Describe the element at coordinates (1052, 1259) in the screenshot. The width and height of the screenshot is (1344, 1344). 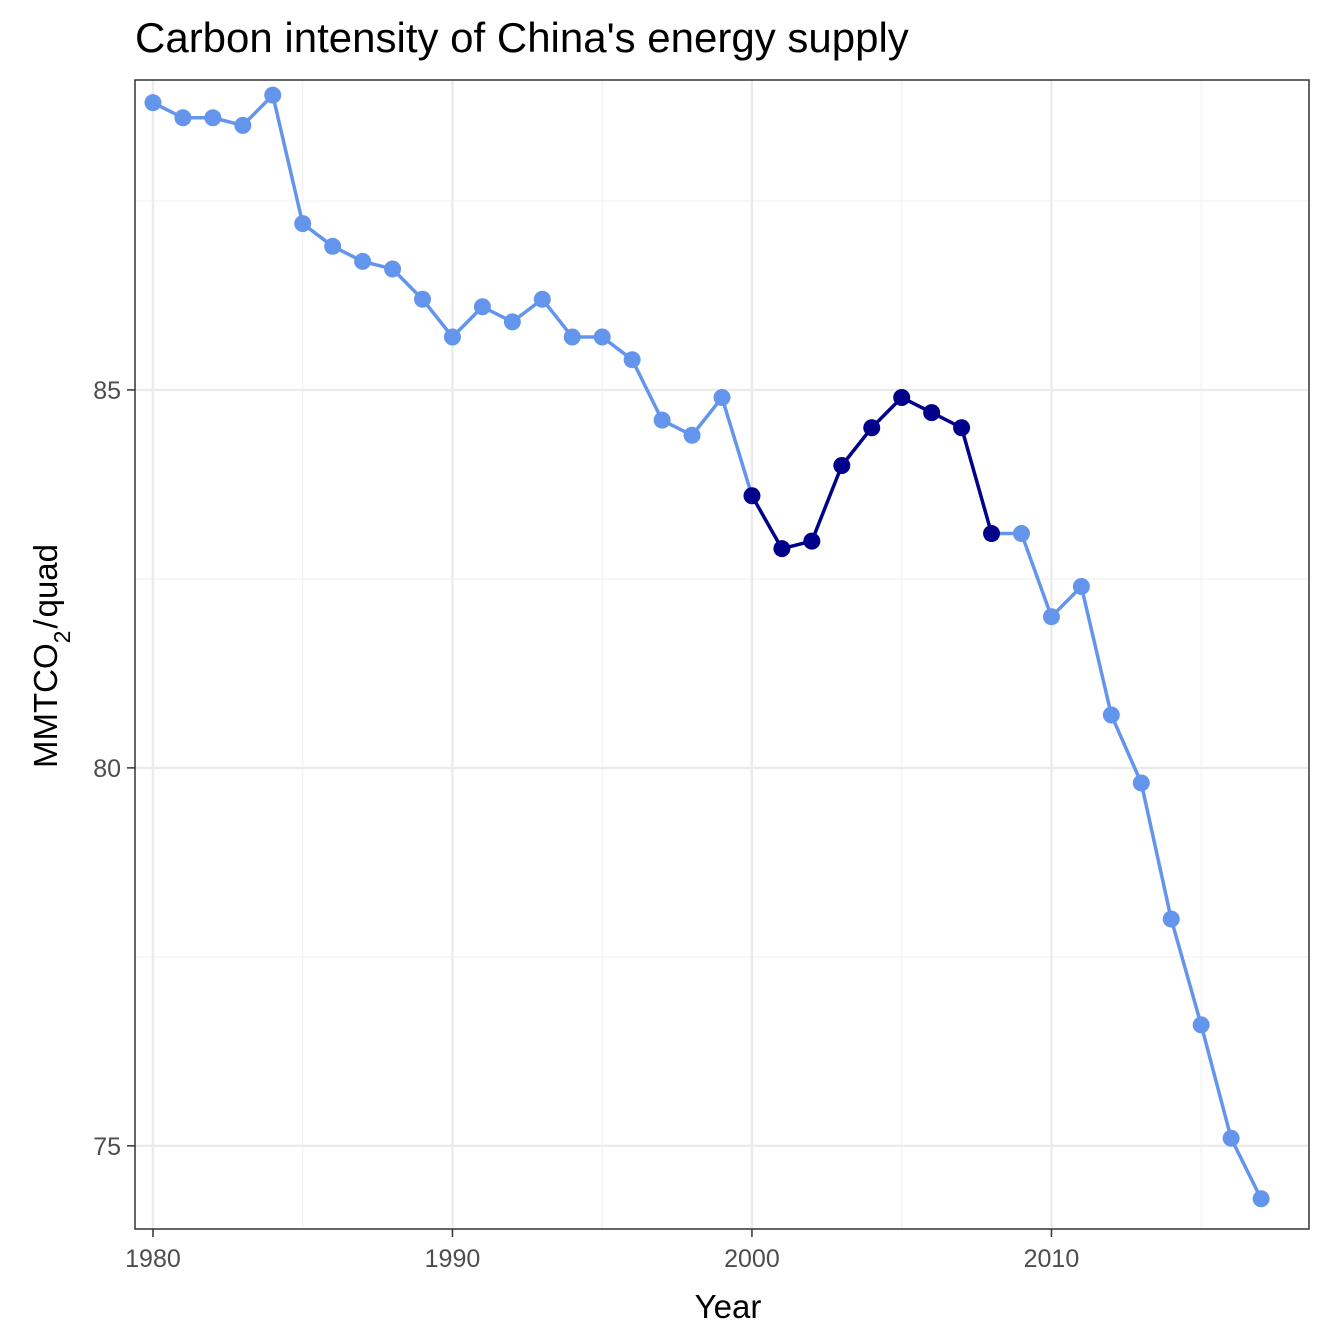
I see `x-tick-label: 2010` at that location.